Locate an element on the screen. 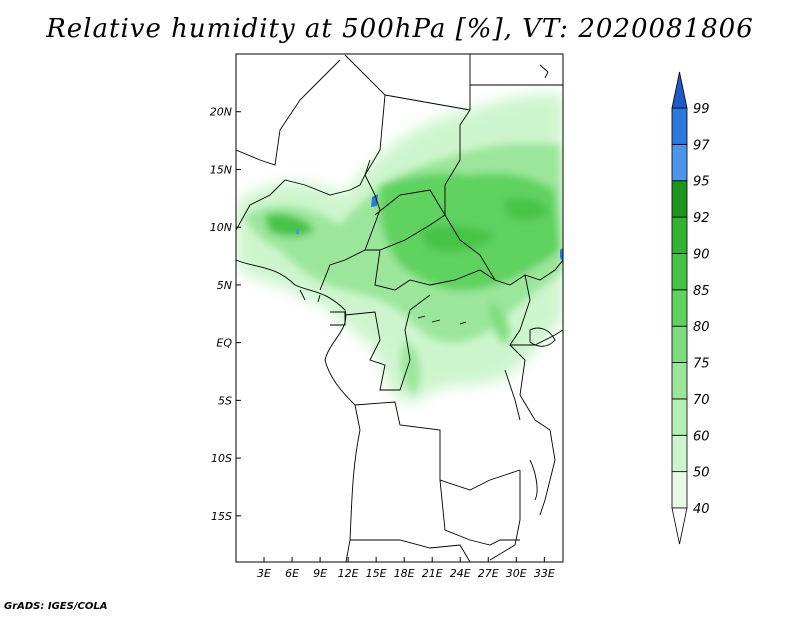  lon-tick-label: 18E is located at coordinates (404, 573).